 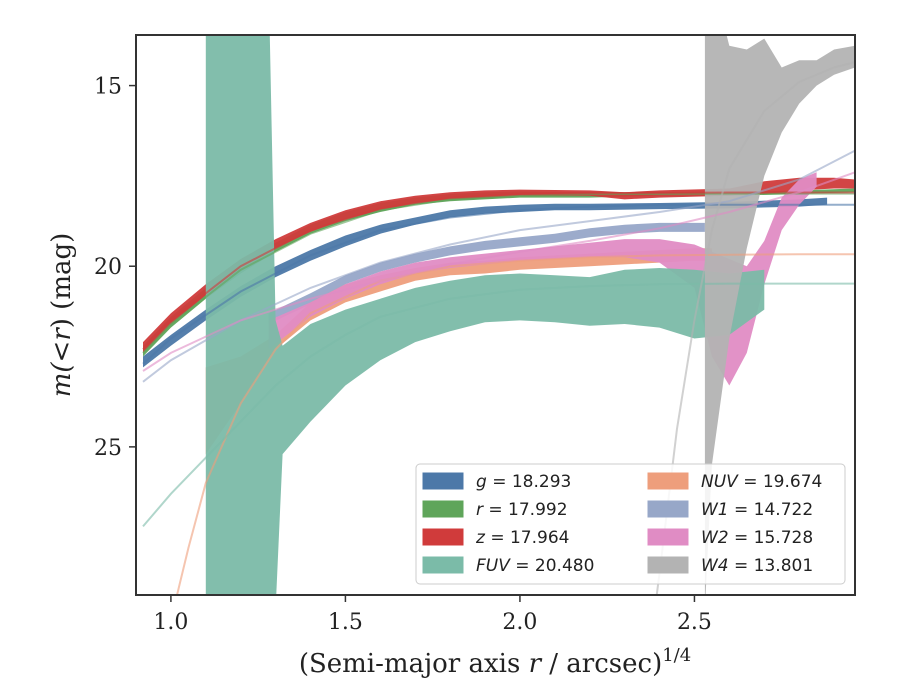 I want to click on legend-swatch-r, so click(x=443, y=509).